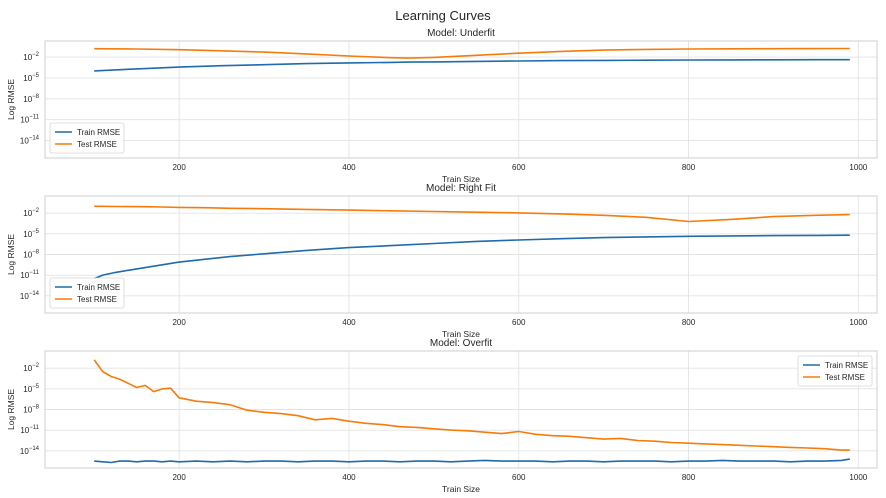 The height and width of the screenshot is (498, 886). What do you see at coordinates (443, 15) in the screenshot?
I see `figure-title: Learning Curves` at bounding box center [443, 15].